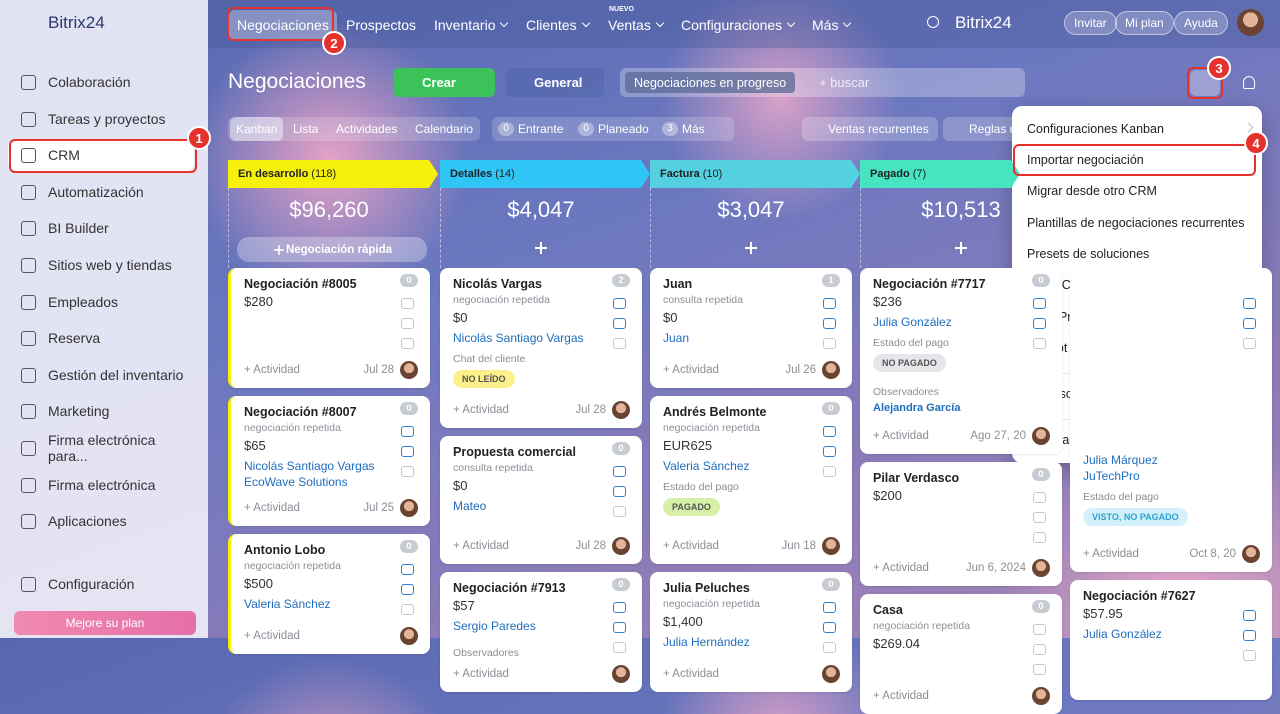 This screenshot has width=1280, height=714. Describe the element at coordinates (1090, 23) in the screenshot. I see `top-button: Invitar` at that location.